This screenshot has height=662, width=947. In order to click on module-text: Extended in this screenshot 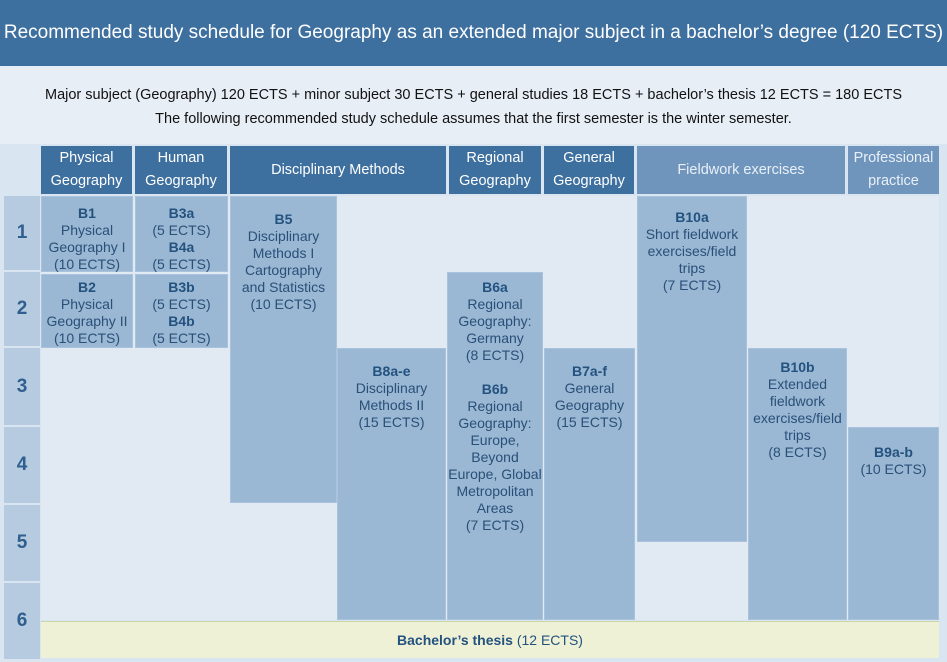, I will do `click(797, 384)`.